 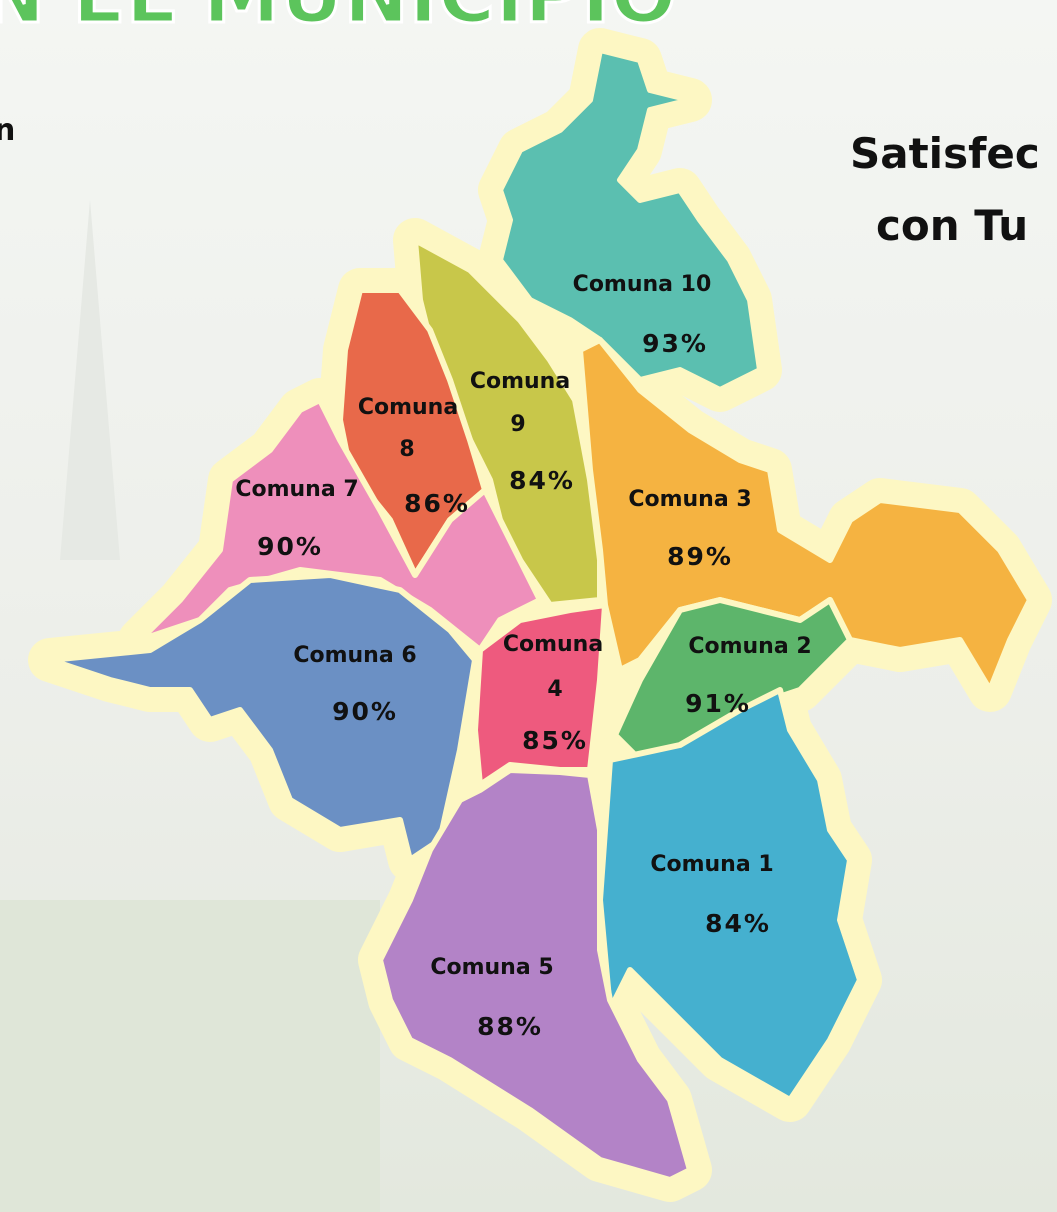 What do you see at coordinates (338, 20) in the screenshot?
I see `title: N EL MUNICIPIO` at bounding box center [338, 20].